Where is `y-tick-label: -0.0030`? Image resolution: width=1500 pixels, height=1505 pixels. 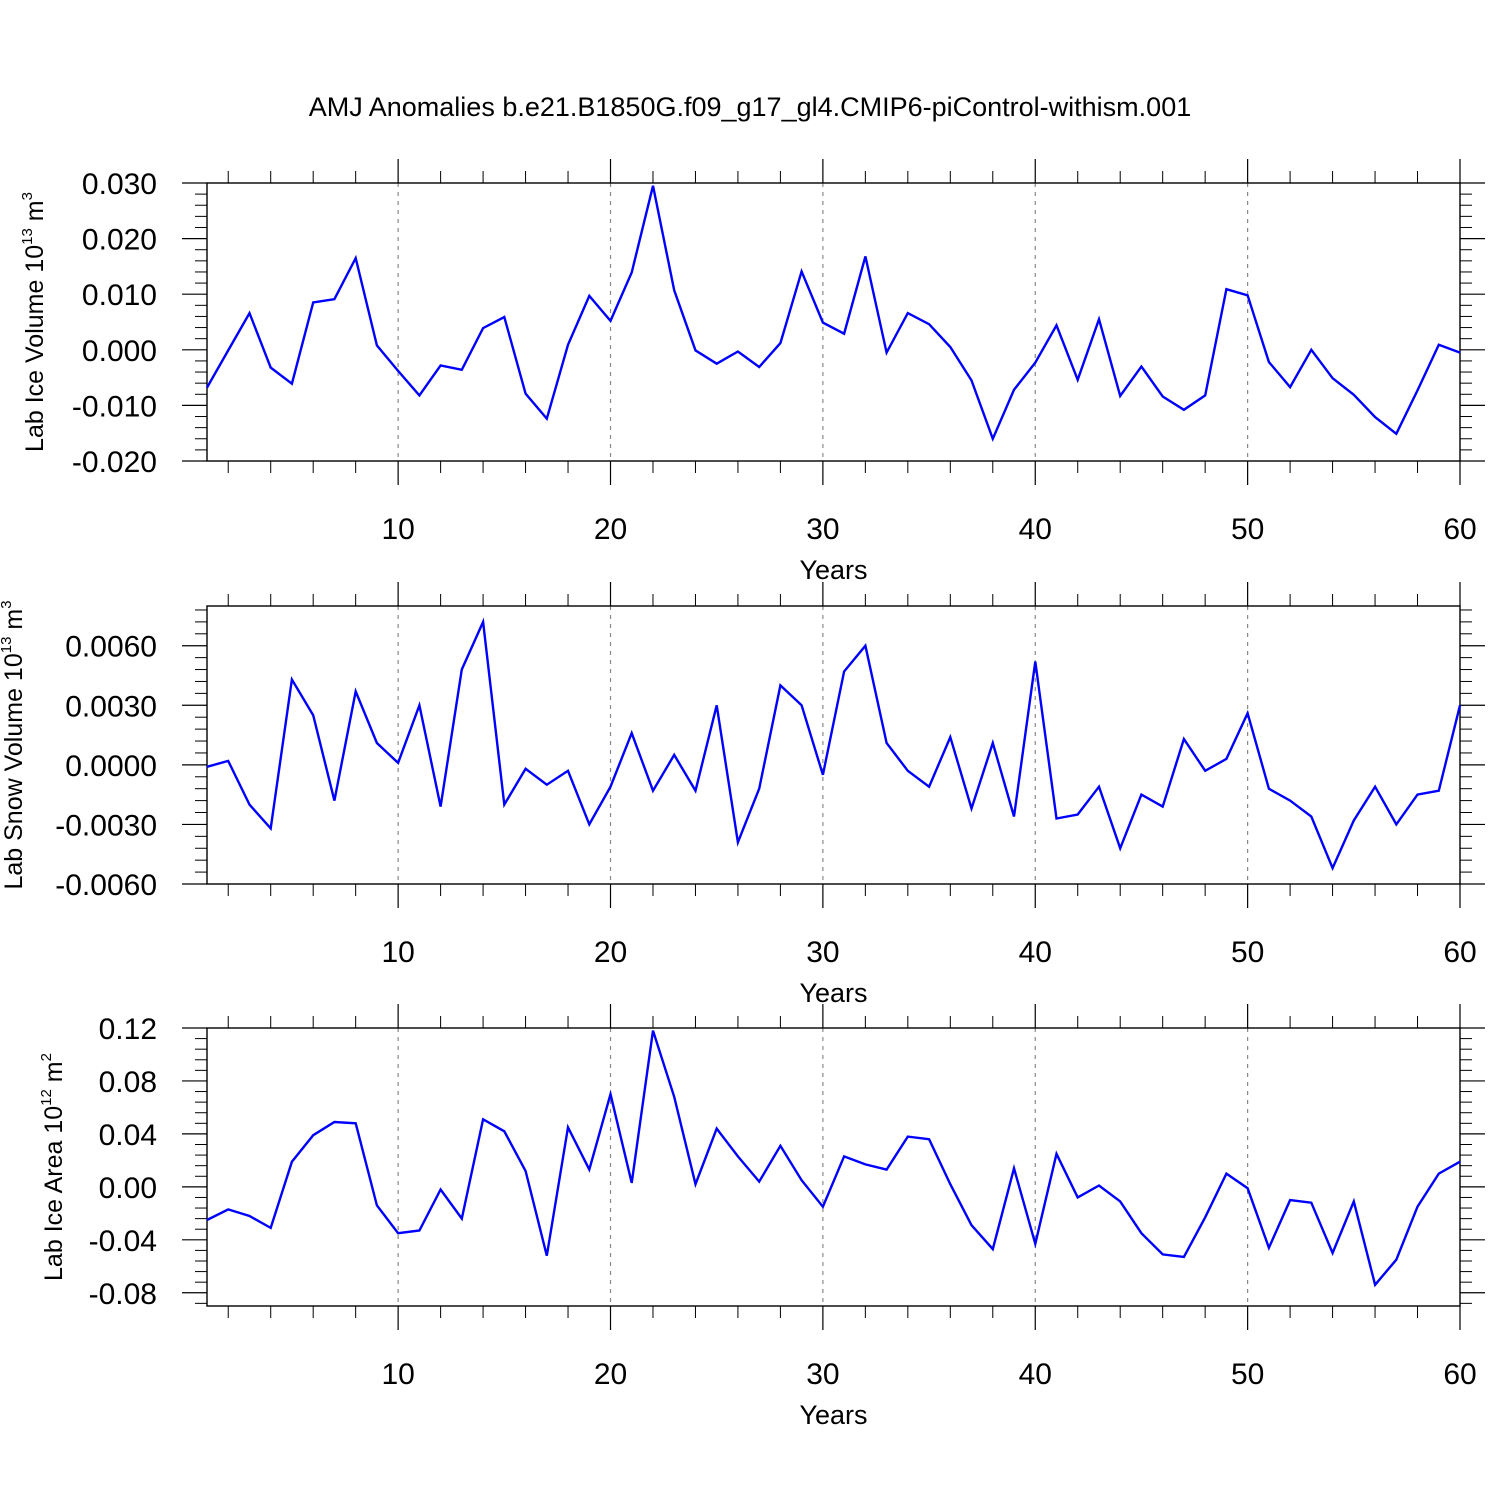 y-tick-label: -0.0030 is located at coordinates (106, 825).